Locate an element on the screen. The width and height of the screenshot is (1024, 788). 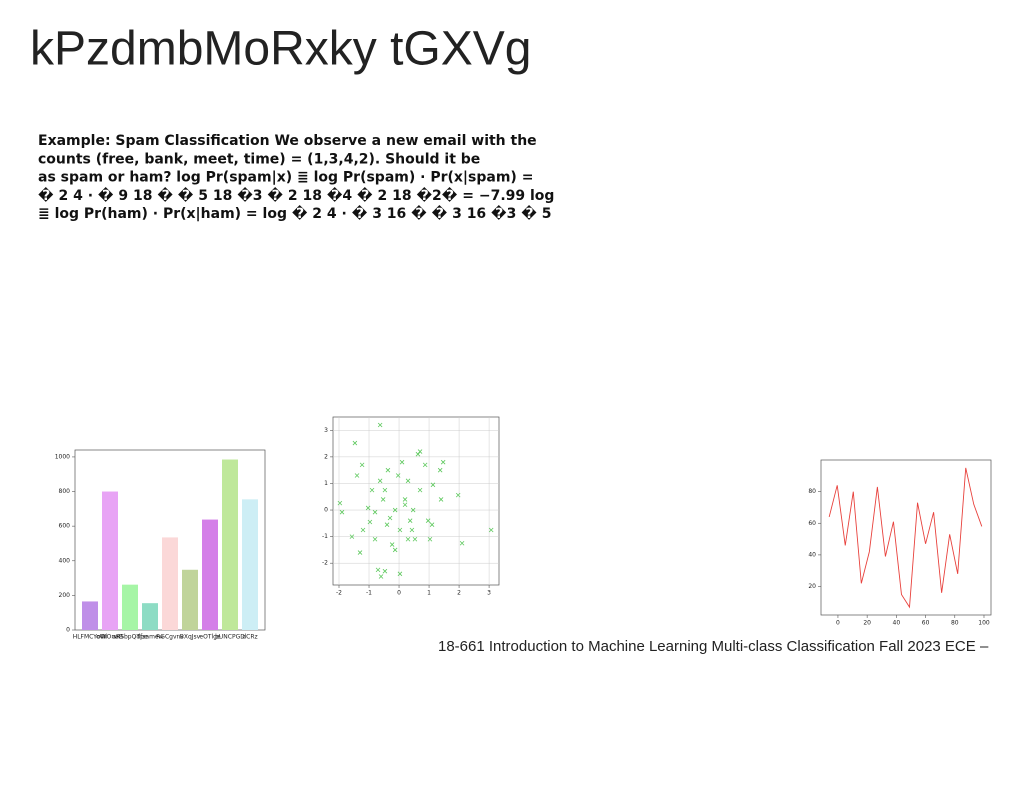
x-tick-label: 100 is located at coordinates (984, 623).